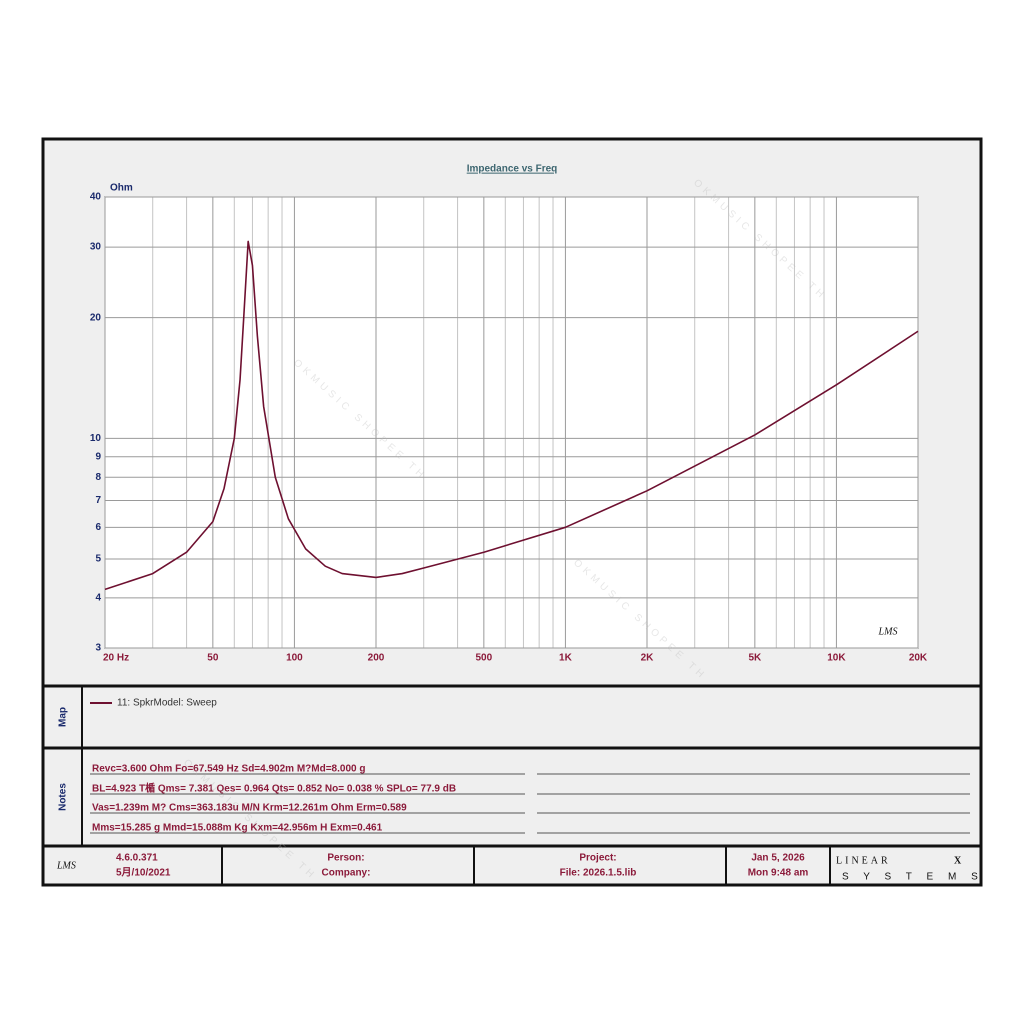 The image size is (1024, 1029). What do you see at coordinates (836, 658) in the screenshot?
I see `x-tick-label: 10K` at bounding box center [836, 658].